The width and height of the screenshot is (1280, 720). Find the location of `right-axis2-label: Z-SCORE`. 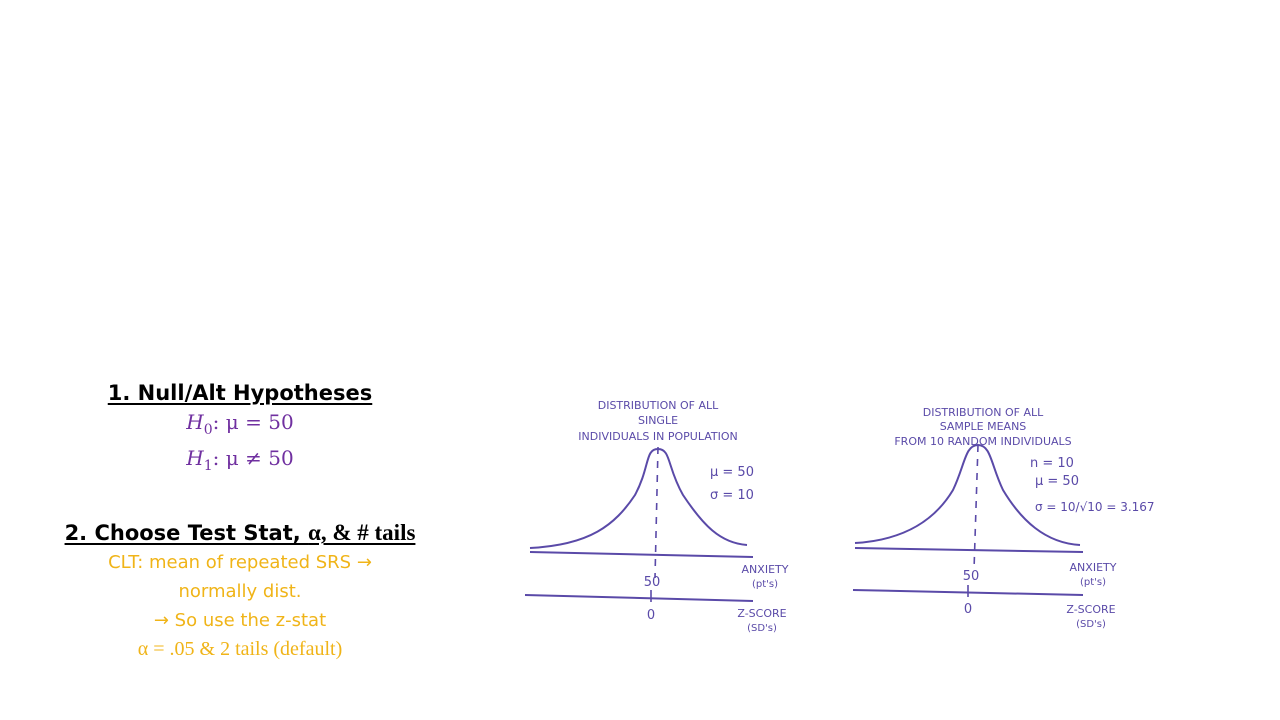

right-axis2-label: Z-SCORE is located at coordinates (1090, 609).